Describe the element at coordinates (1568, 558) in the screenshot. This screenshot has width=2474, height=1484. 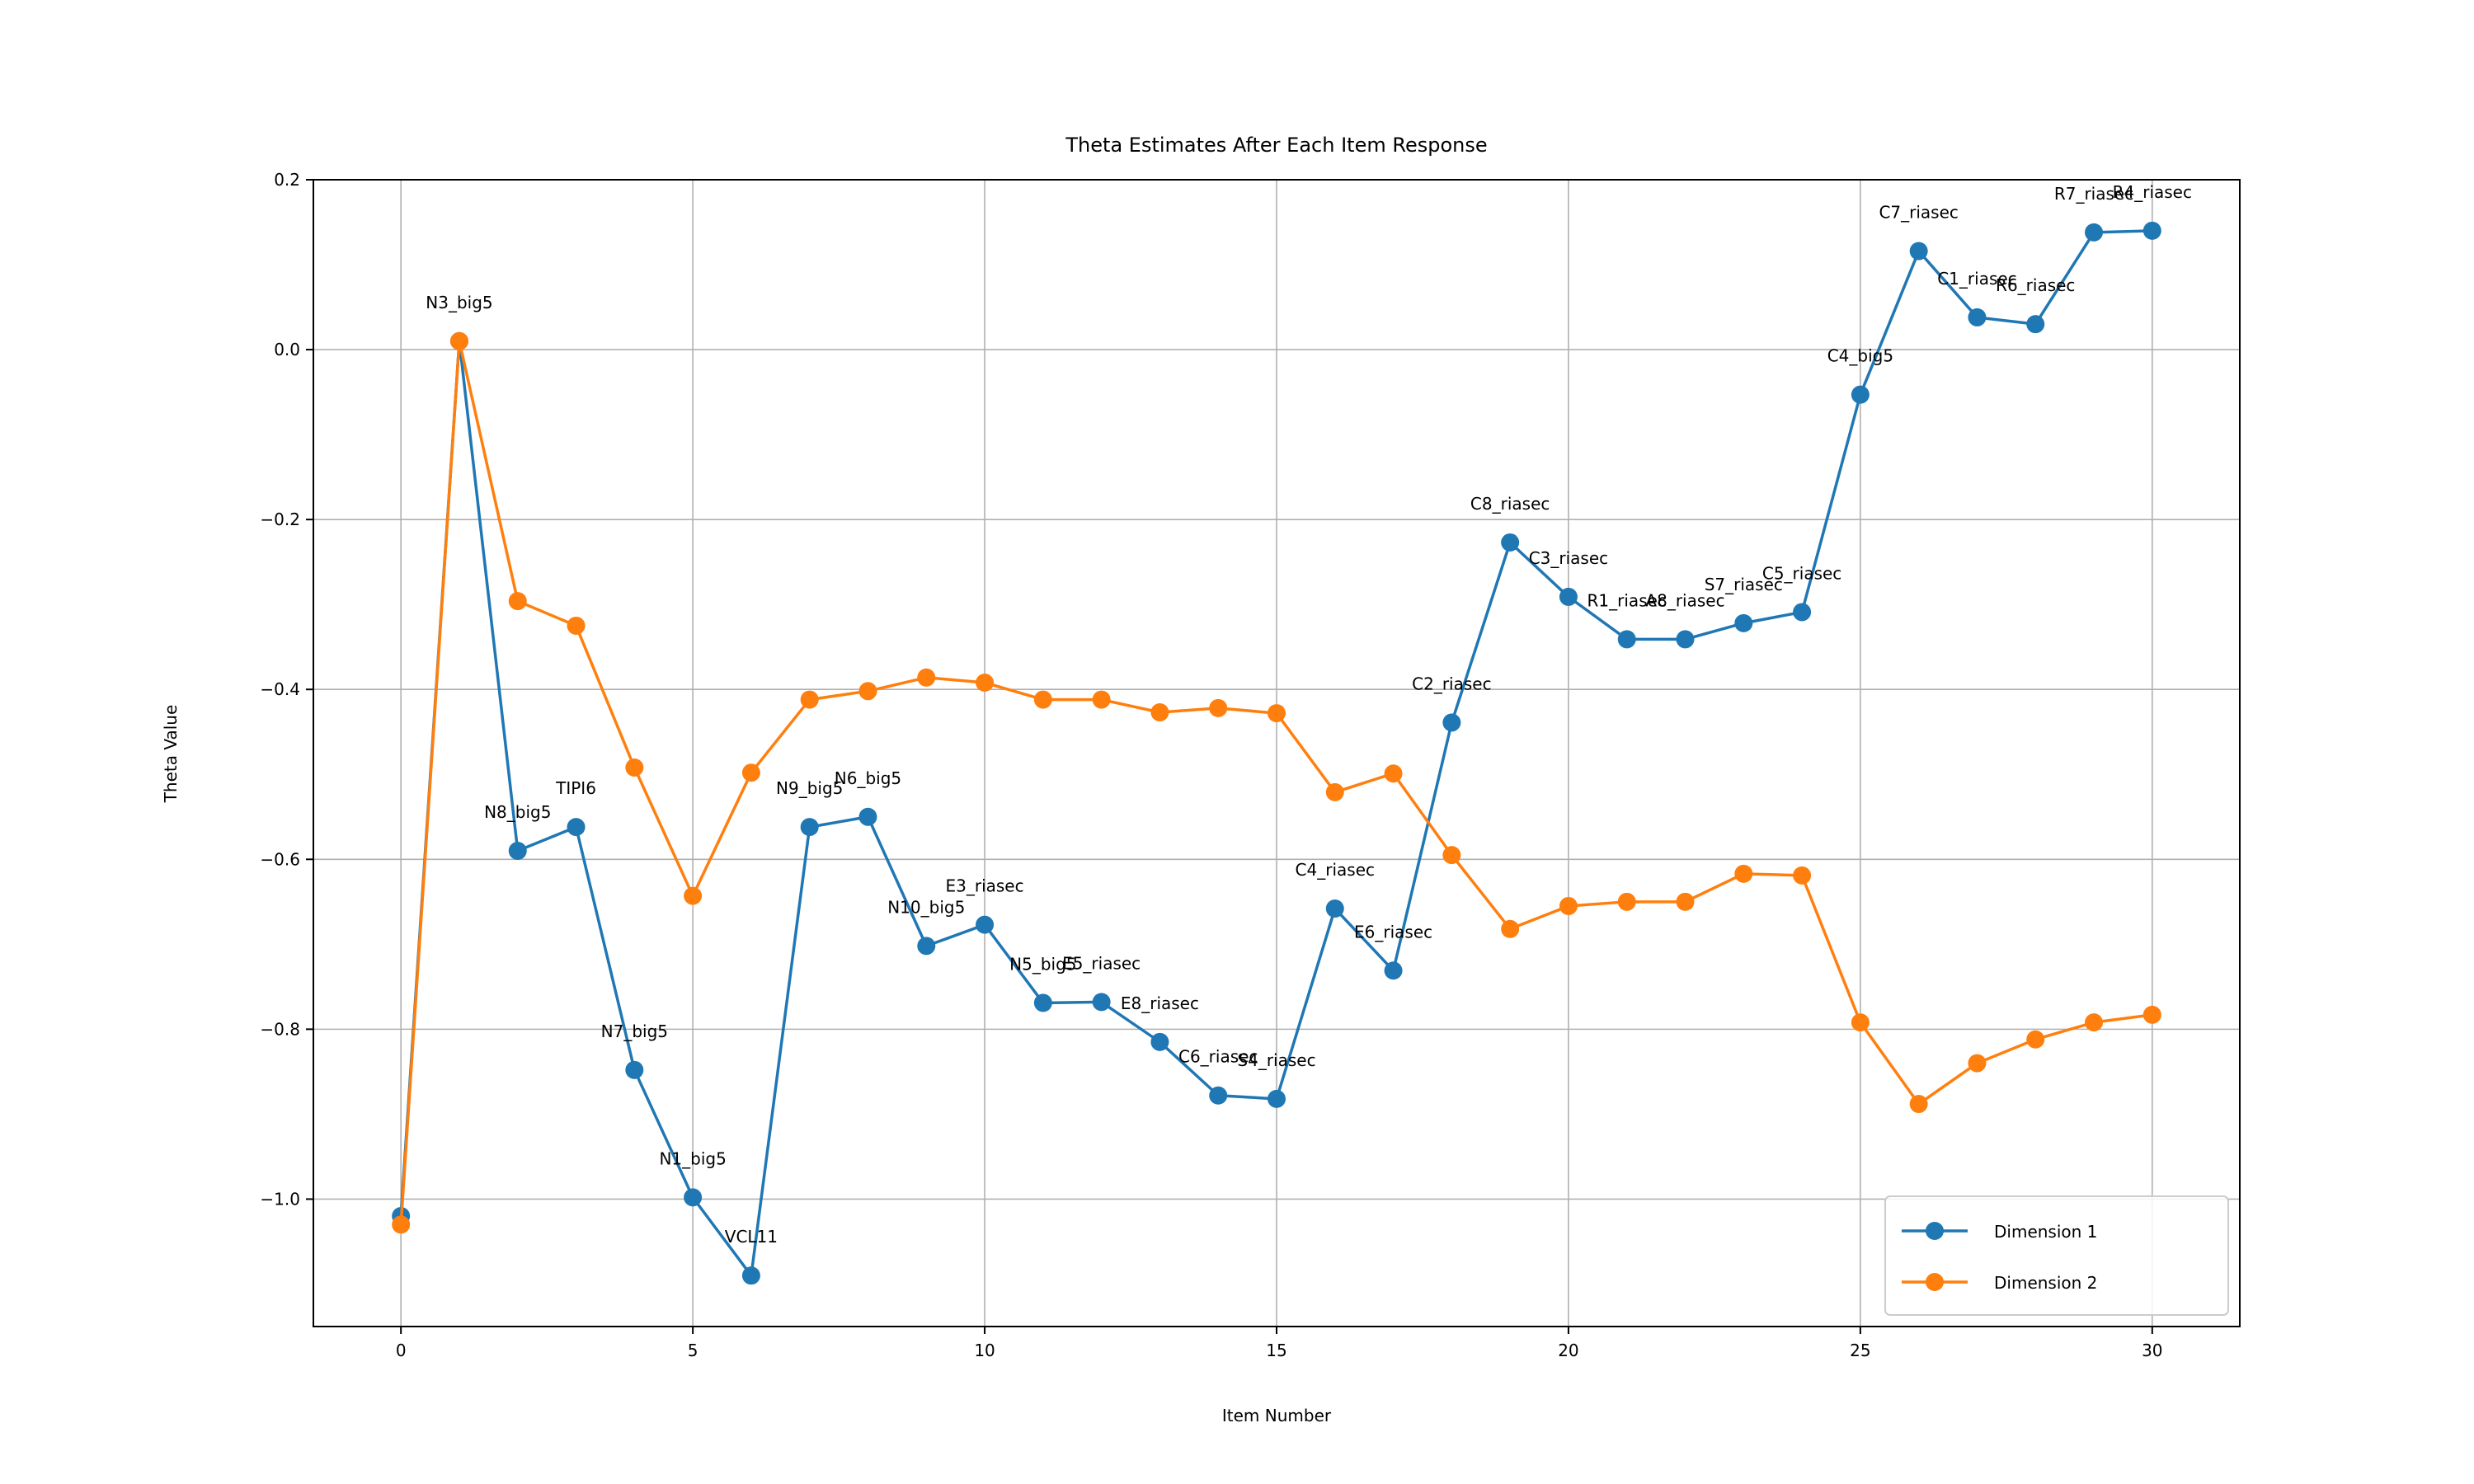
I see `point-annotation: C3_riasec` at that location.